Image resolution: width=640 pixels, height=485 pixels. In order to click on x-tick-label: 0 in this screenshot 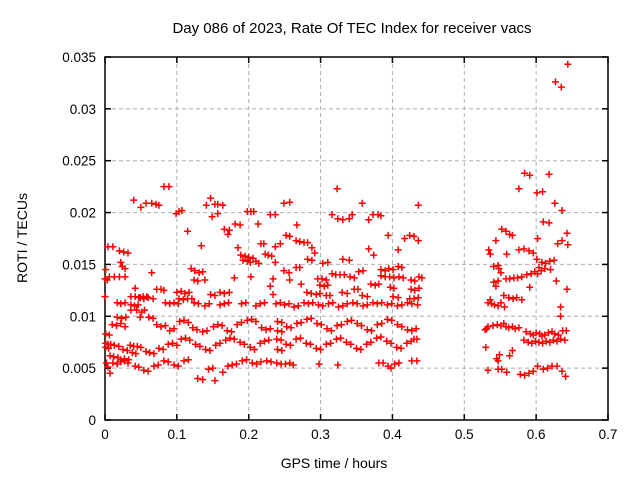, I will do `click(105, 434)`.